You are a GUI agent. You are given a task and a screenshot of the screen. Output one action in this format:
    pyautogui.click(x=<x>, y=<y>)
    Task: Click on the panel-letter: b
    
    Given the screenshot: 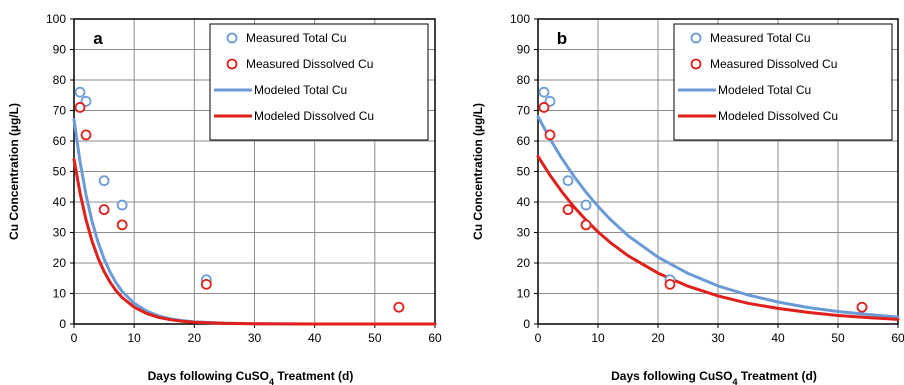 What is the action you would take?
    pyautogui.click(x=562, y=38)
    